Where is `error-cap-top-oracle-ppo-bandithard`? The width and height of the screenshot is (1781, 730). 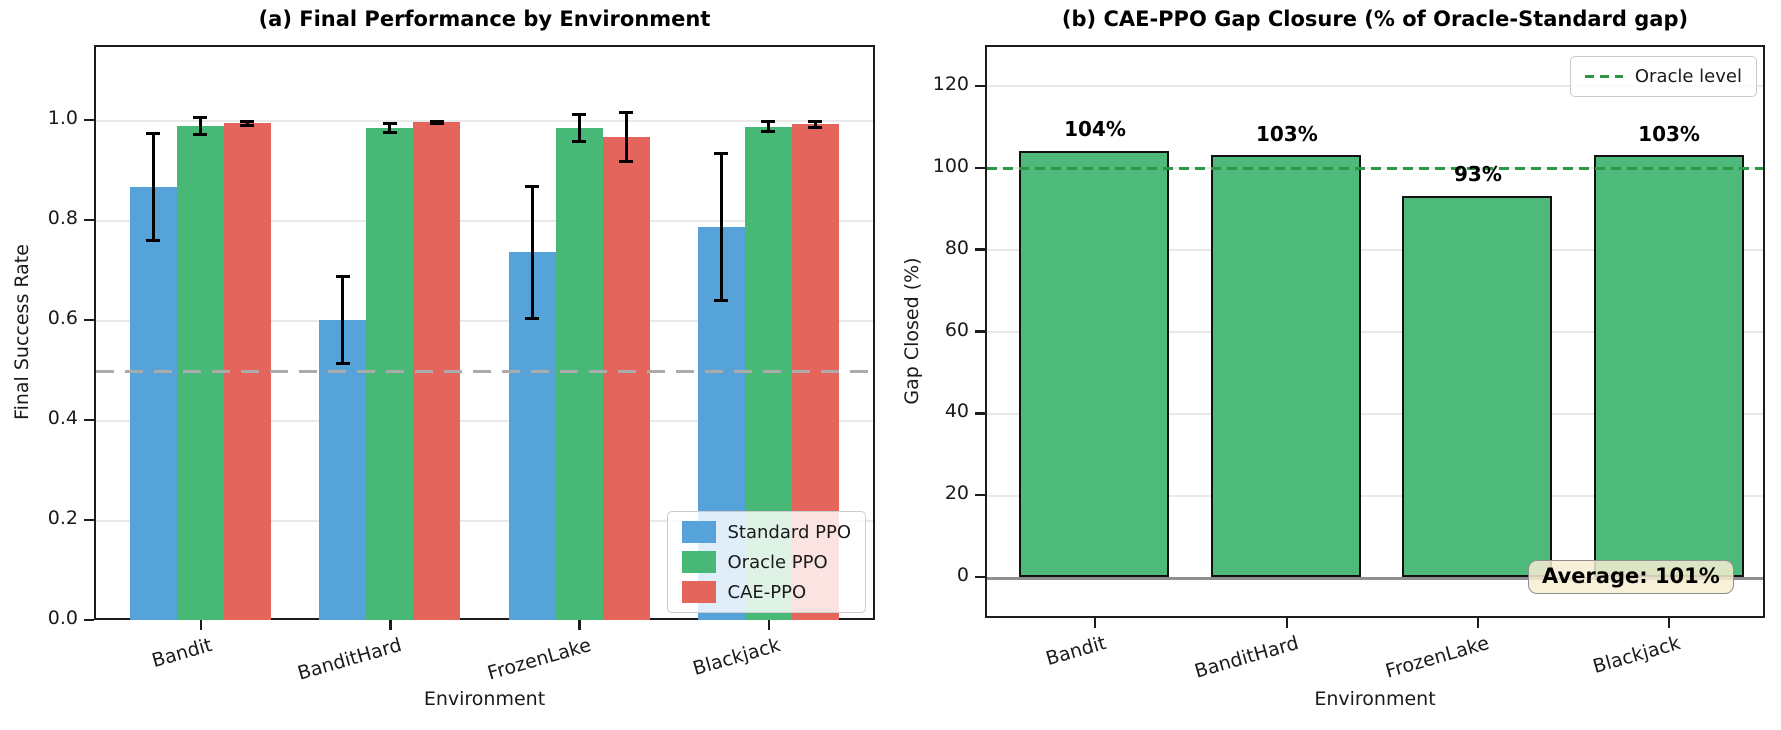 error-cap-top-oracle-ppo-bandithard is located at coordinates (389, 123).